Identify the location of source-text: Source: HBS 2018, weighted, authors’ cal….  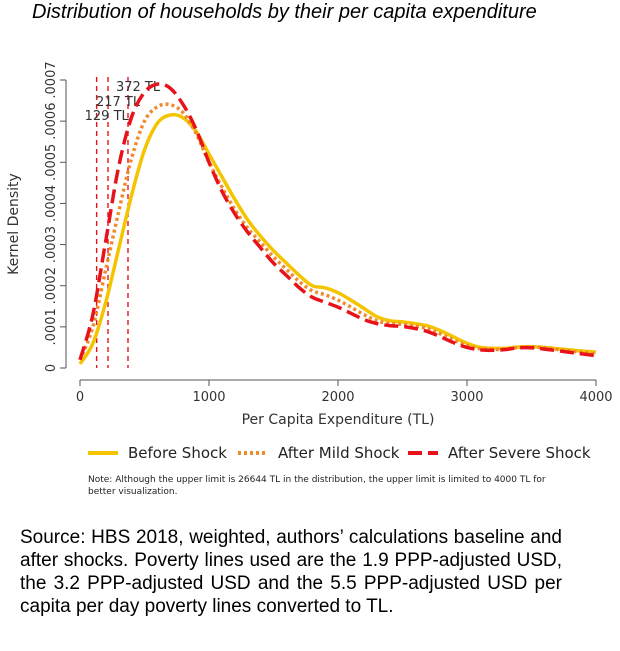
(291, 572).